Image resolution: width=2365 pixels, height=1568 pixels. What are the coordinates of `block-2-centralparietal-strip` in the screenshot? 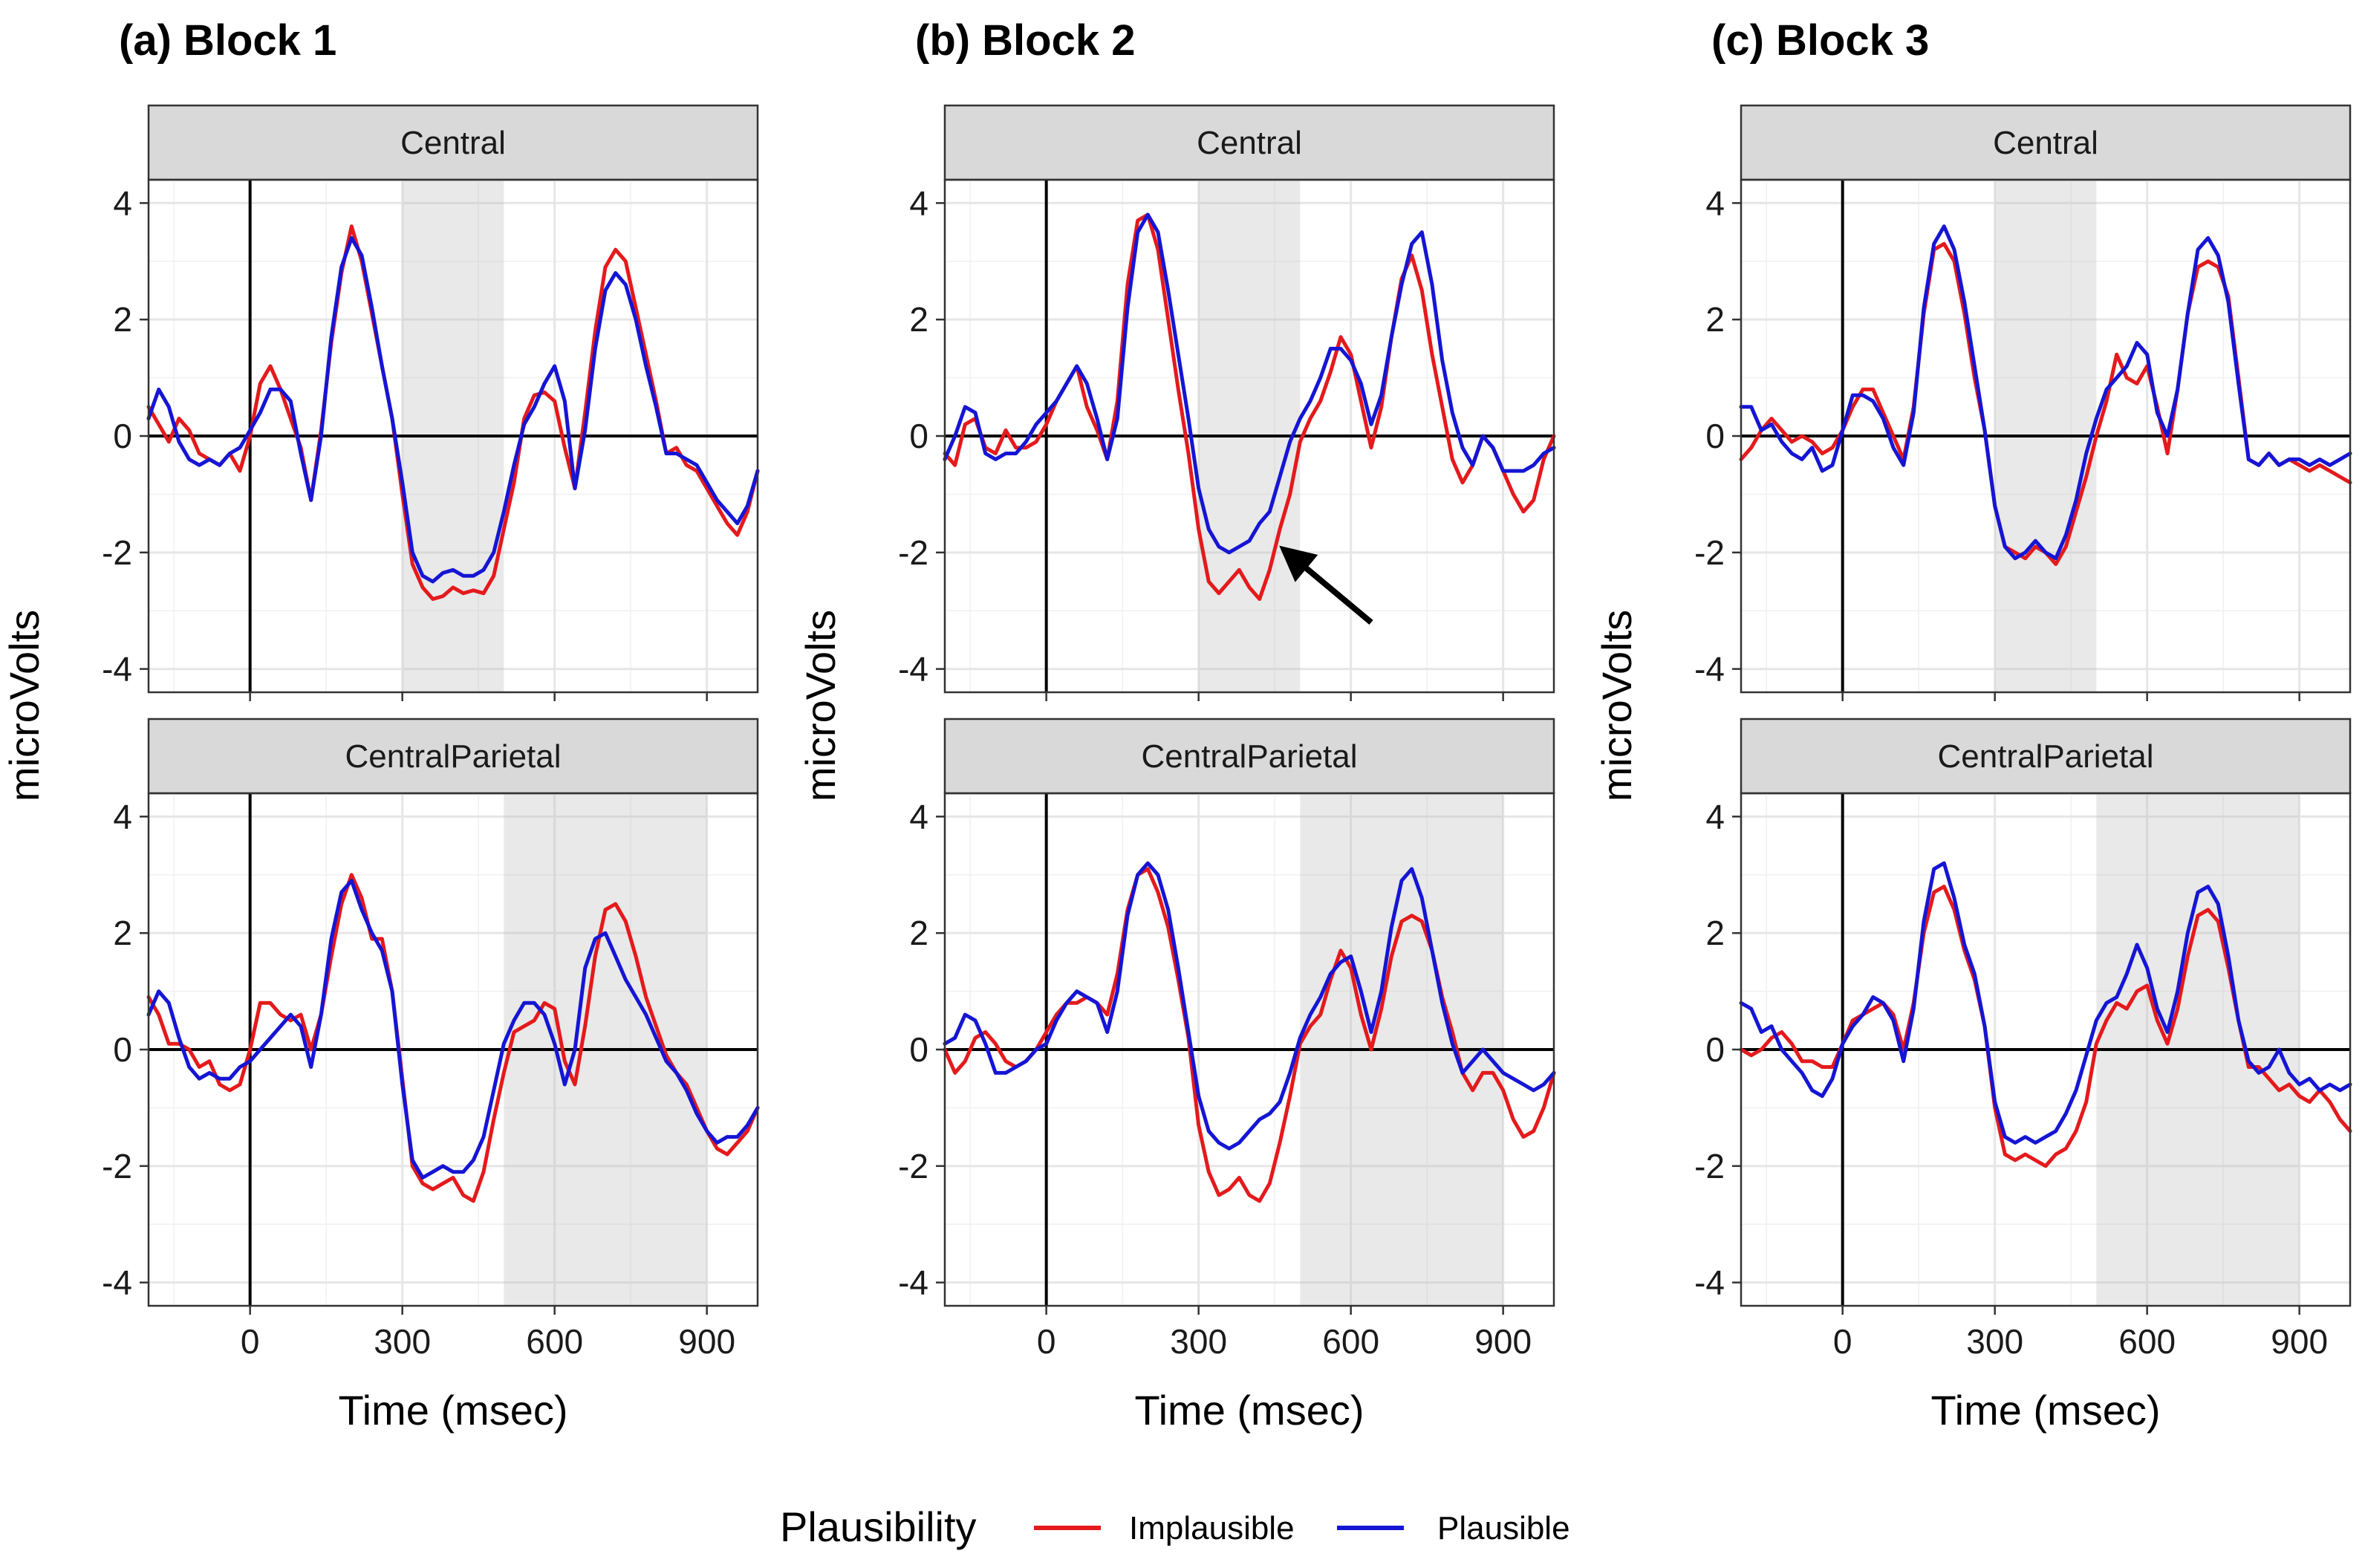 It's located at (1249, 757).